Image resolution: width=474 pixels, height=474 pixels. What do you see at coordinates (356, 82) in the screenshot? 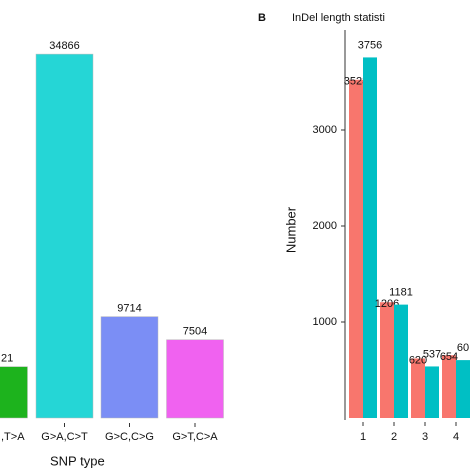
I see `value-label: 3523` at bounding box center [356, 82].